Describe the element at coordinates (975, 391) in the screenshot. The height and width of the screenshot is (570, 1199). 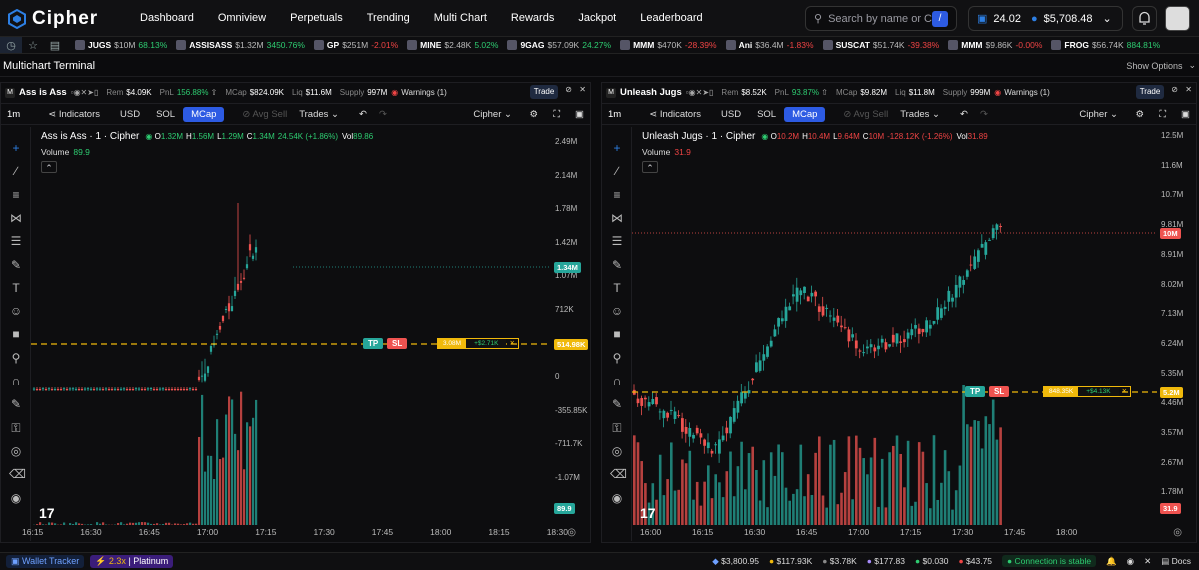
I see `take-profit-button: TP` at that location.